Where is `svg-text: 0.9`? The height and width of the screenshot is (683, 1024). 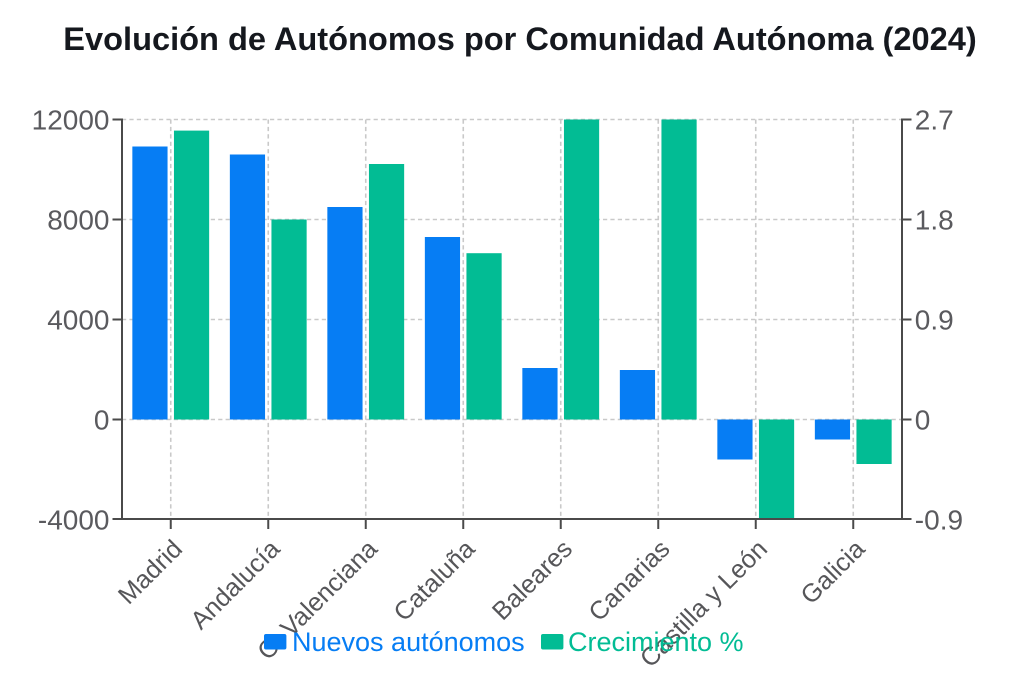
svg-text: 0.9 is located at coordinates (934, 319).